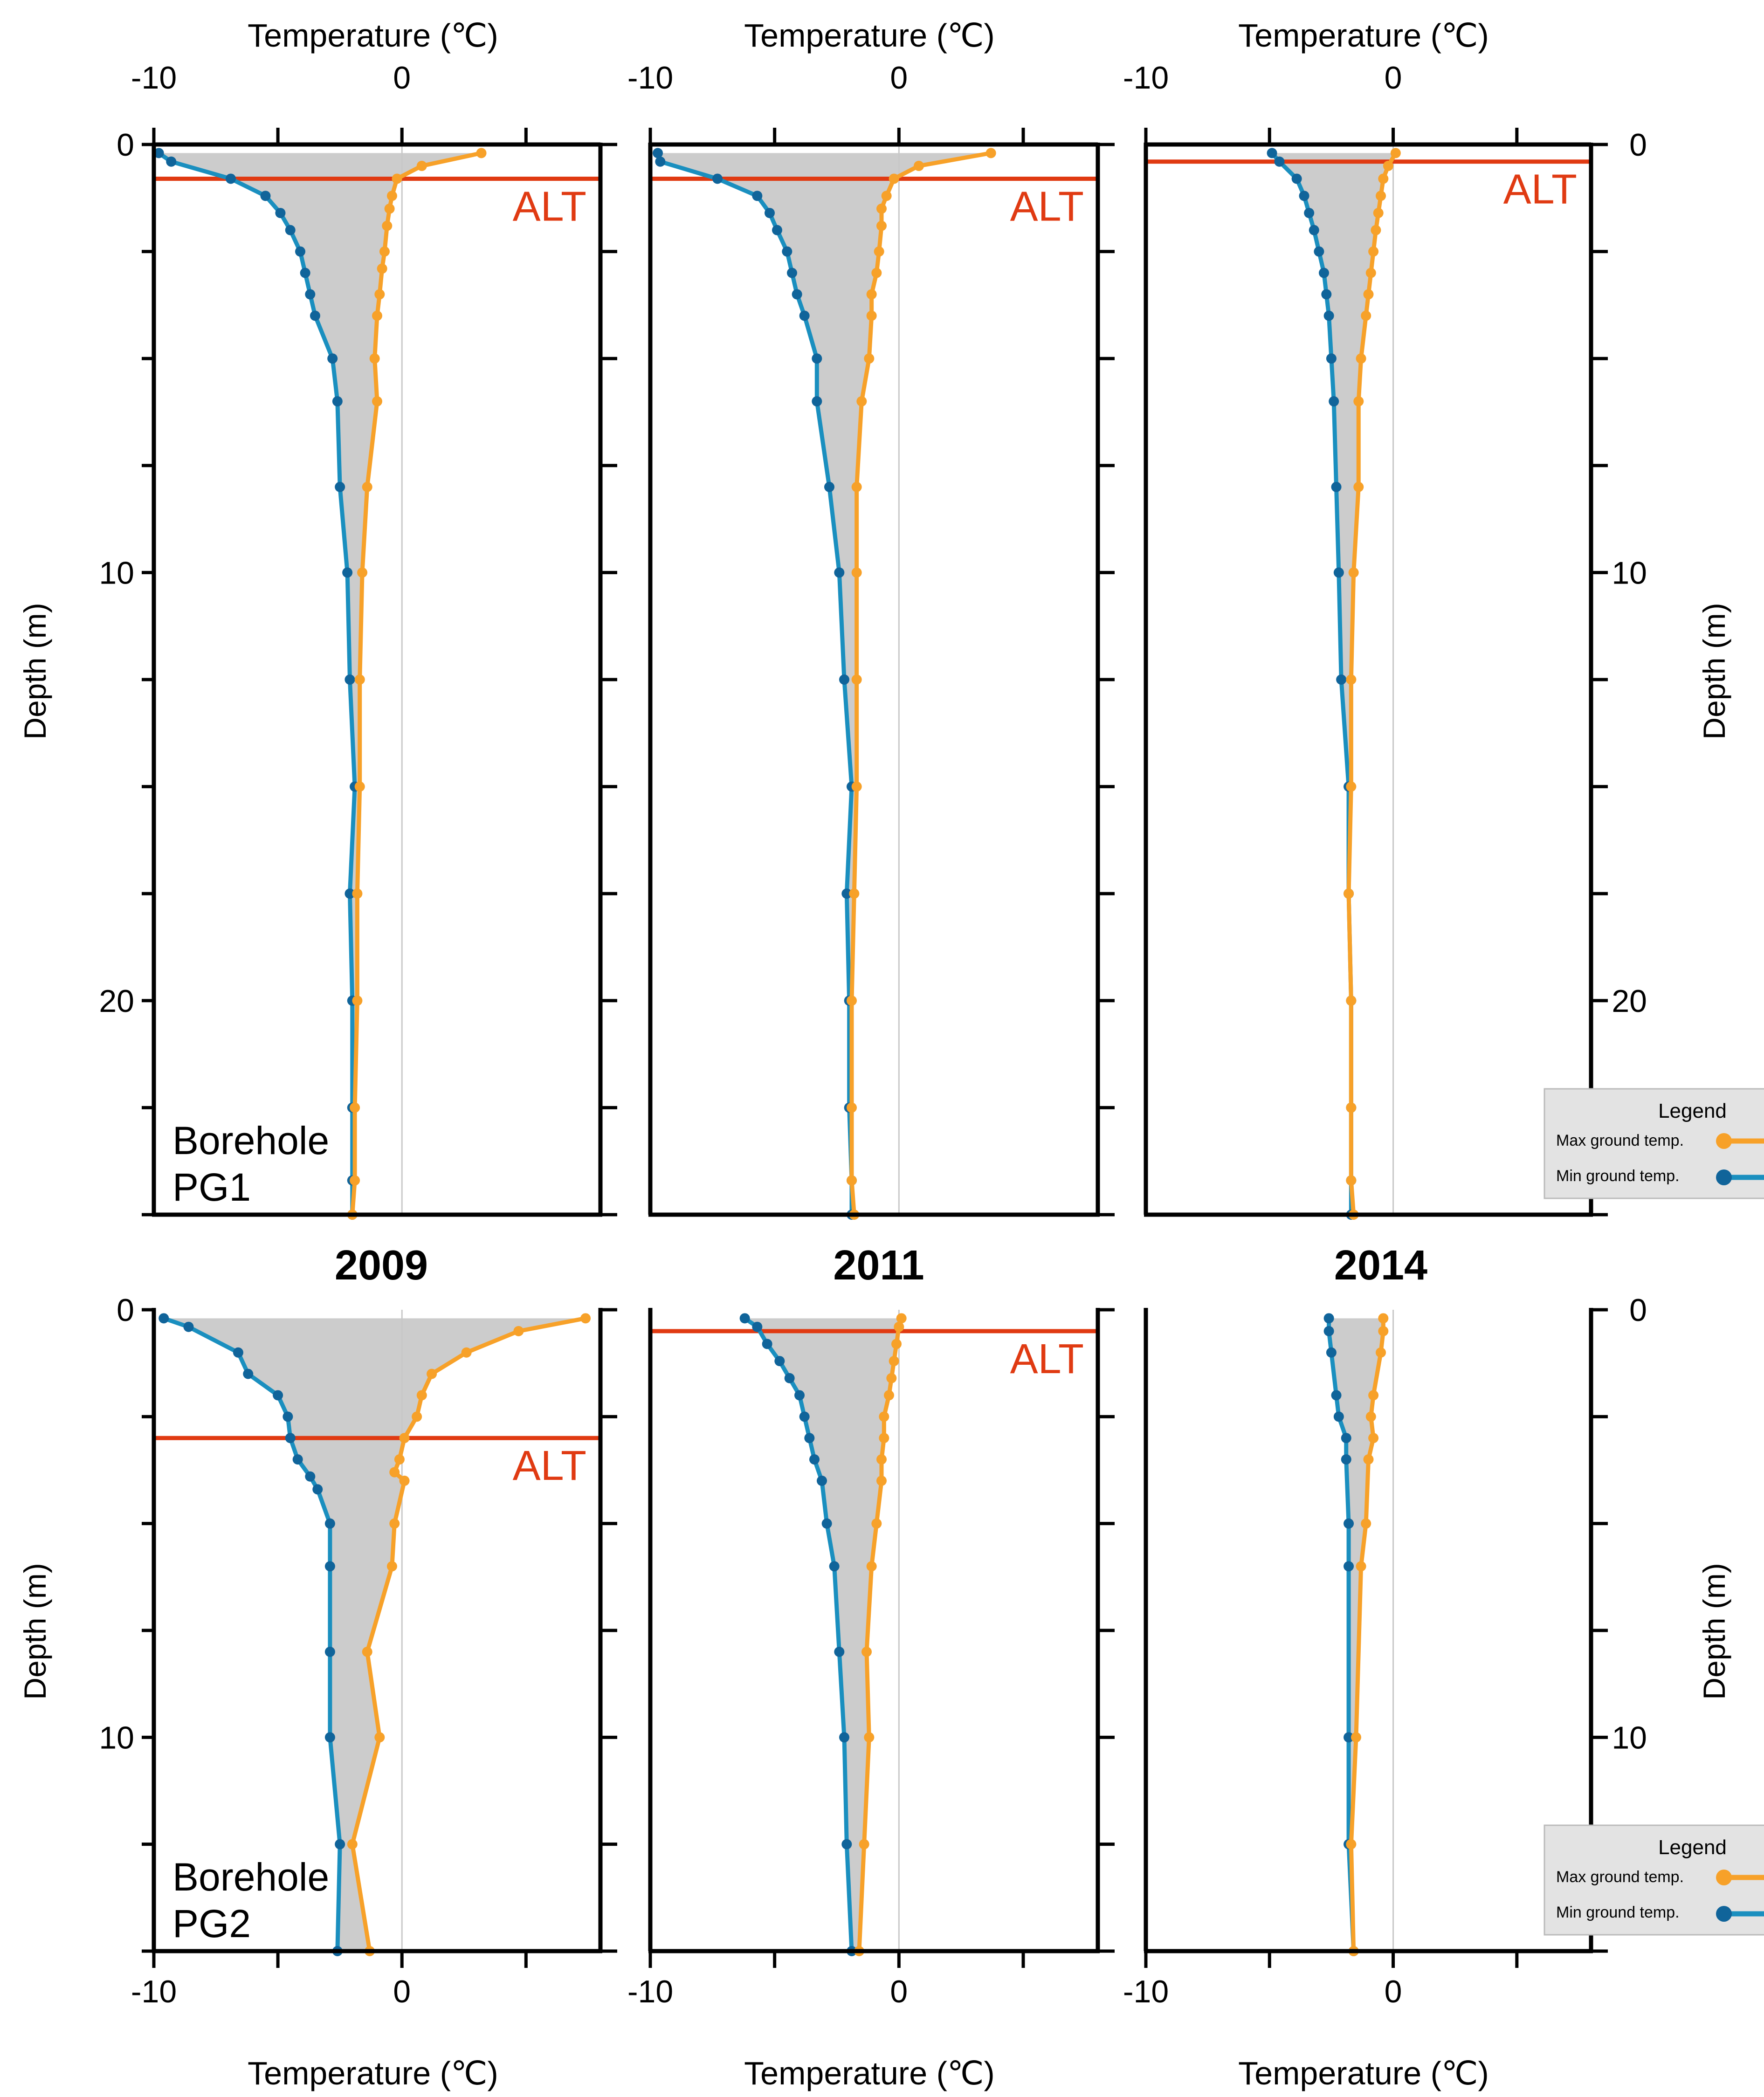 This screenshot has height=2097, width=1764. Describe the element at coordinates (468, 1634) in the screenshot. I see `max-series-line` at that location.